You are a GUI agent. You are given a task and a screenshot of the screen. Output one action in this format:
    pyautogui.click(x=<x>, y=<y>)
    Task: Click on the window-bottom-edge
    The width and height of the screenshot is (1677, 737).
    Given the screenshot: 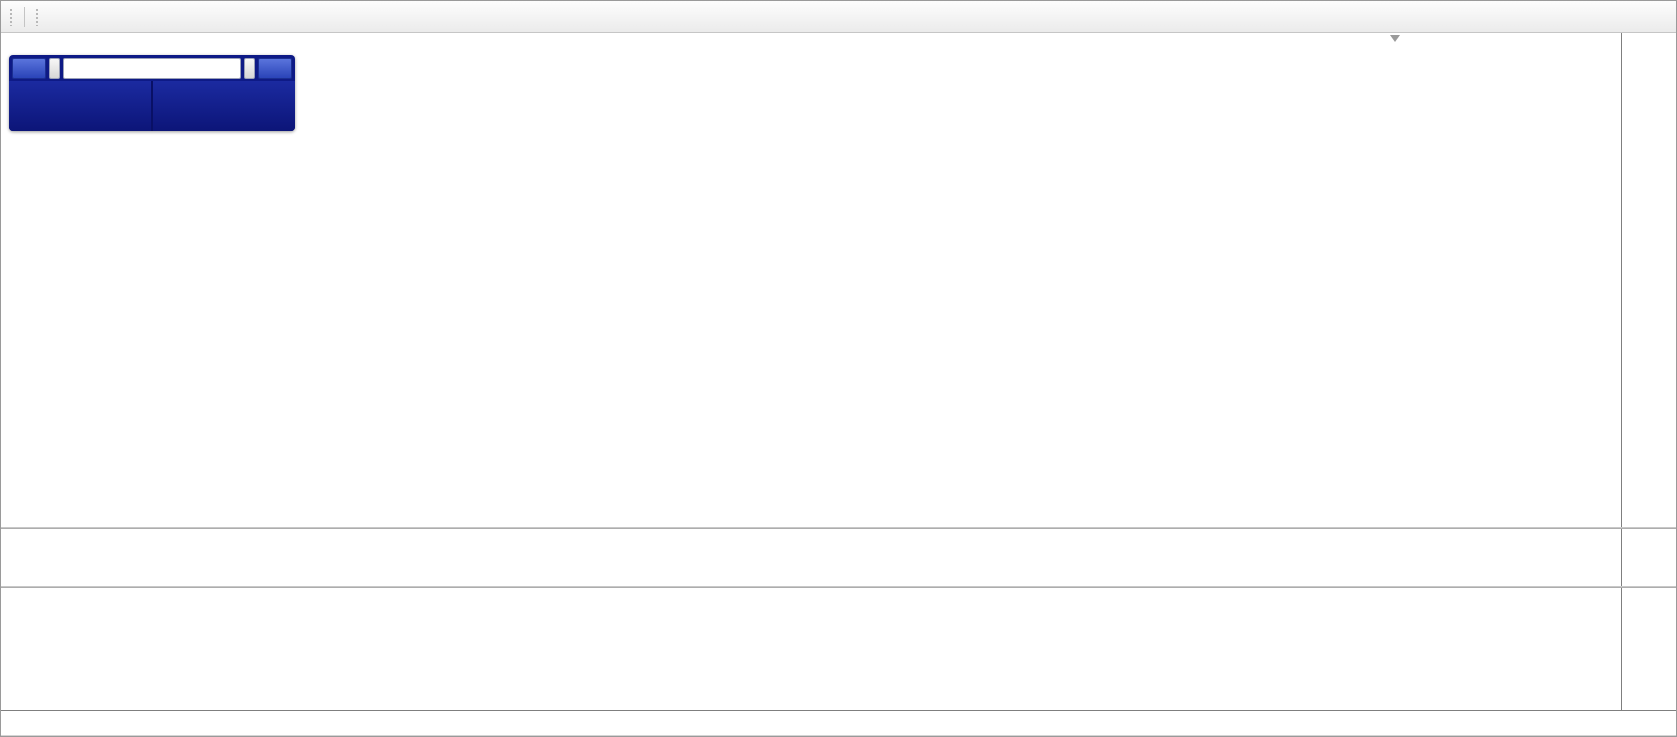 What is the action you would take?
    pyautogui.click(x=838, y=735)
    